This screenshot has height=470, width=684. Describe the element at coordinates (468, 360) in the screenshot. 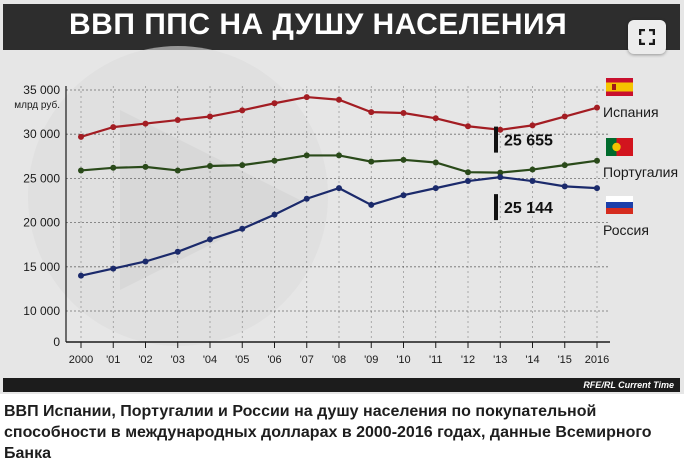

I see `x-tick-label: '12` at that location.